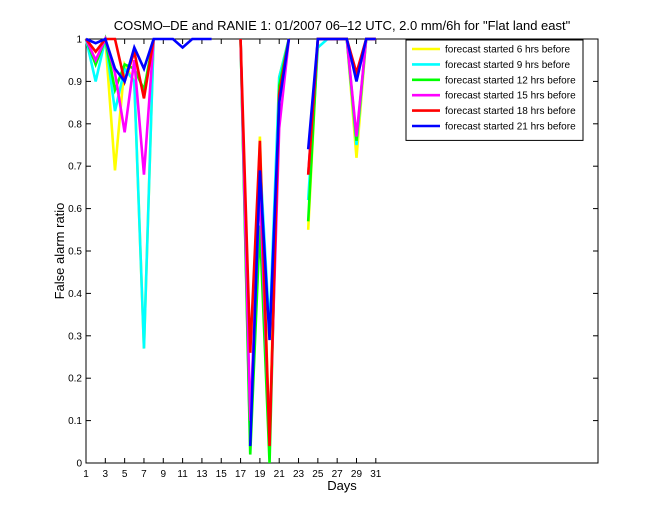  Describe the element at coordinates (75, 421) in the screenshot. I see `y-tick-label: 0.1` at that location.